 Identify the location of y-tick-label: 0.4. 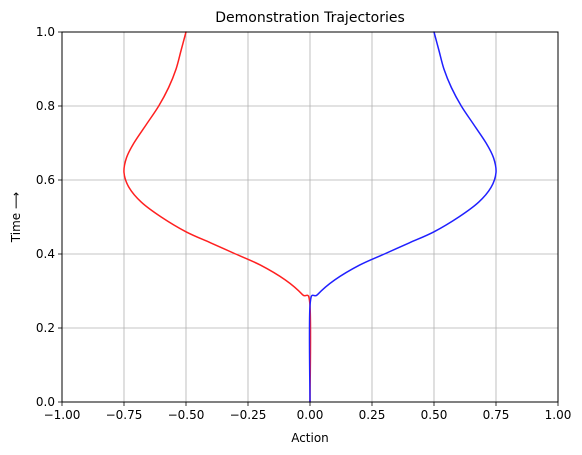
(45, 254).